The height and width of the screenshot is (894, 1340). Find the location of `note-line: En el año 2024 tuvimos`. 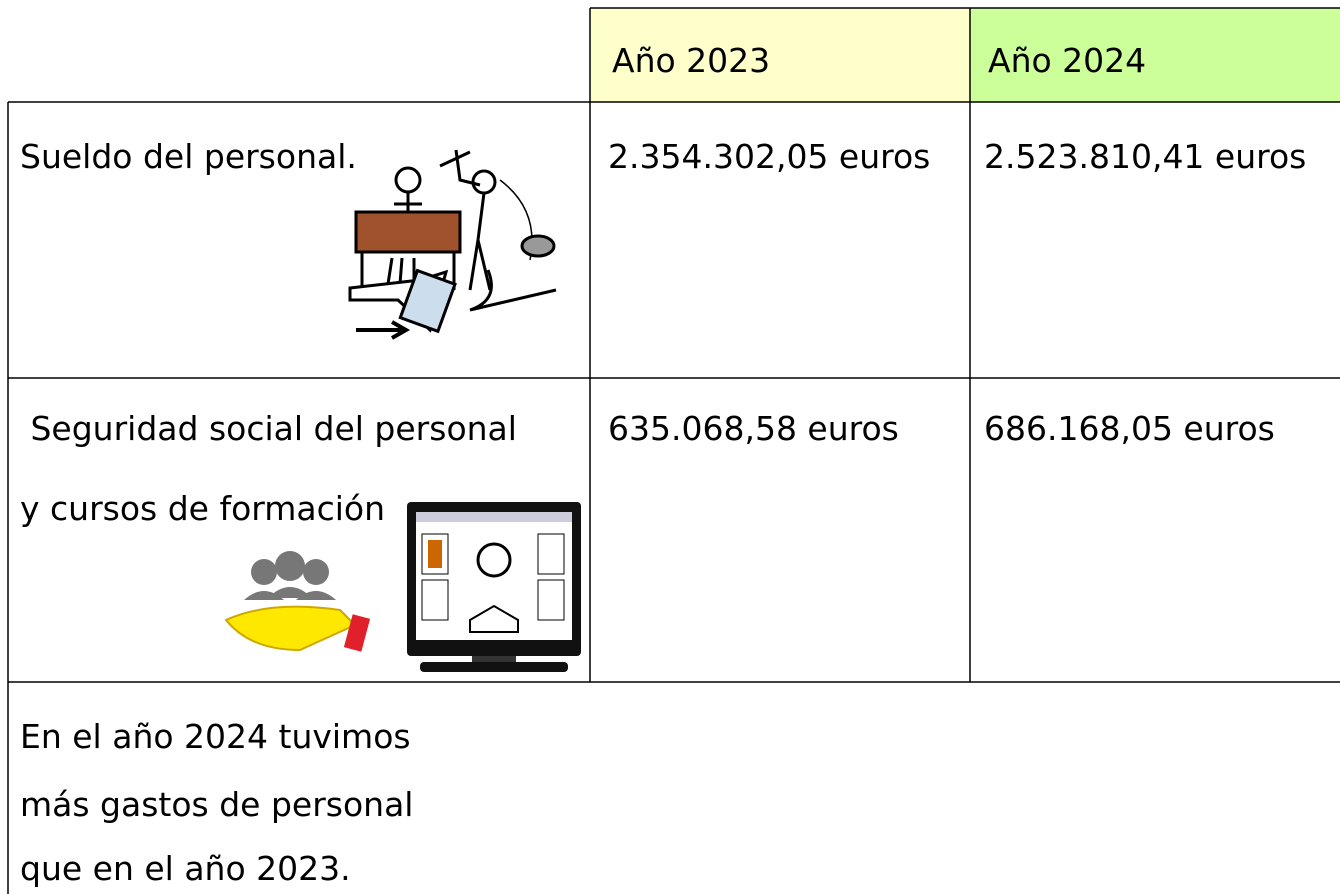

note-line: En el año 2024 tuvimos is located at coordinates (215, 736).